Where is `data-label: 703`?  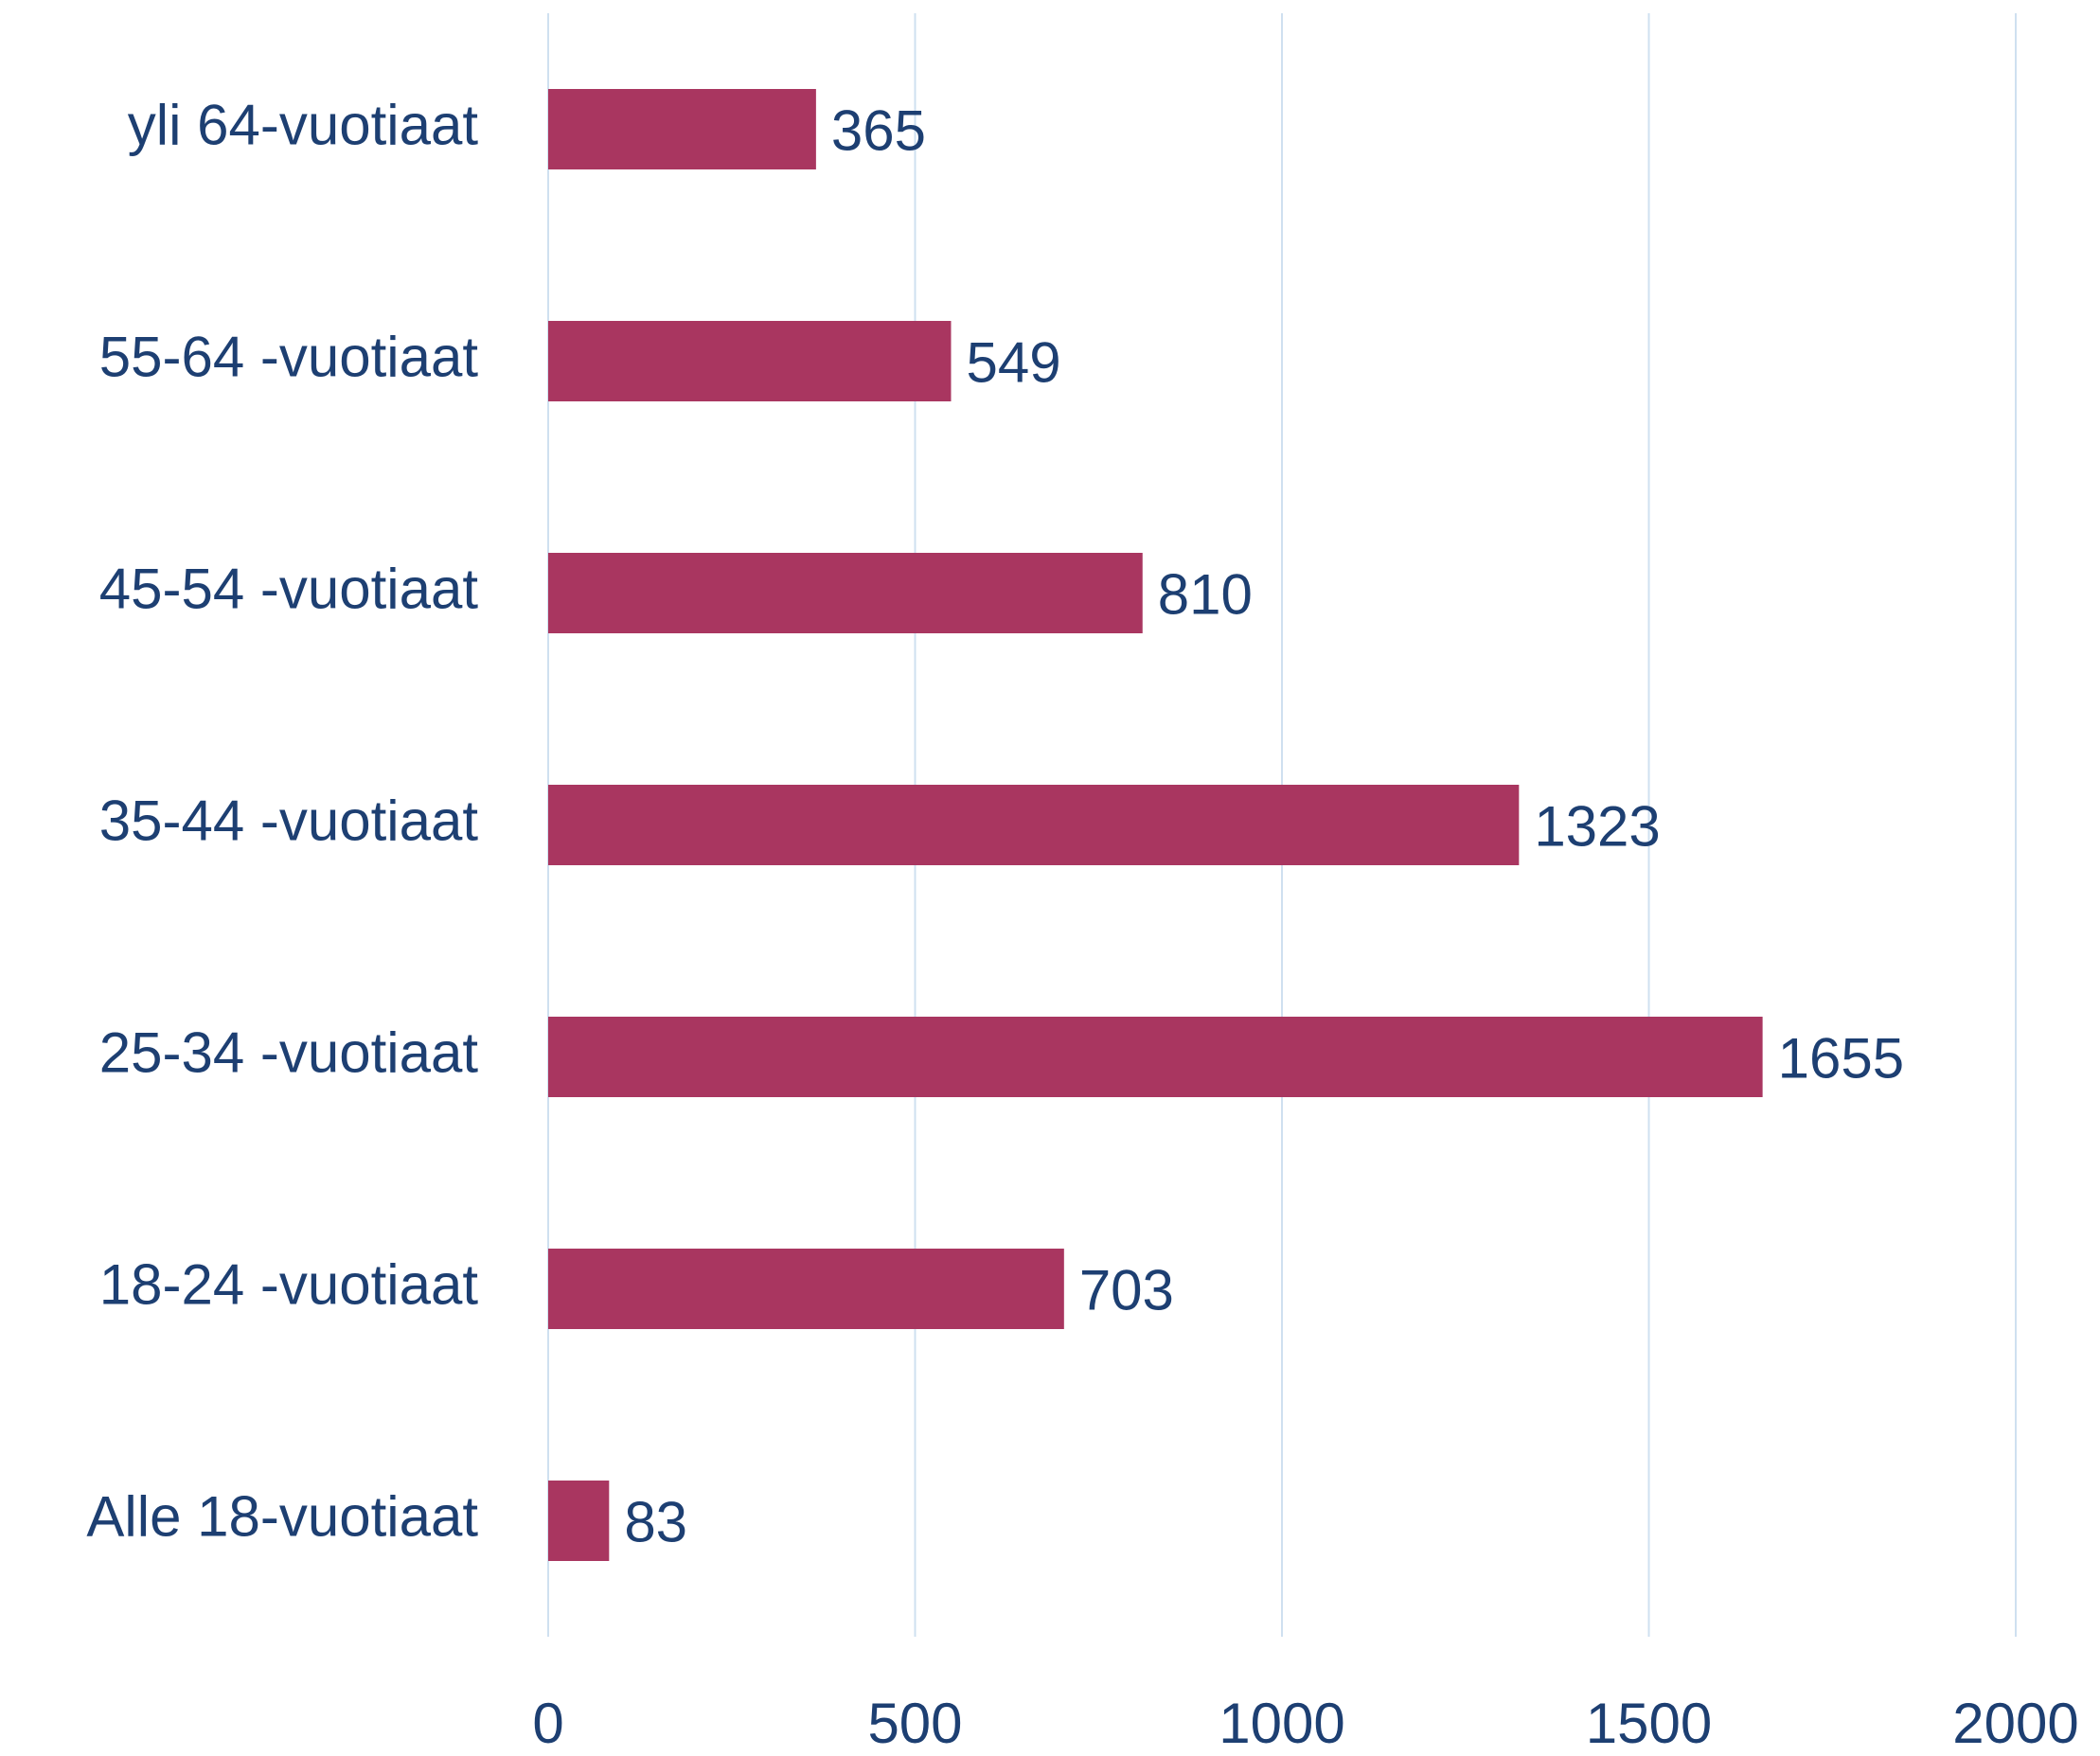 data-label: 703 is located at coordinates (1126, 1289).